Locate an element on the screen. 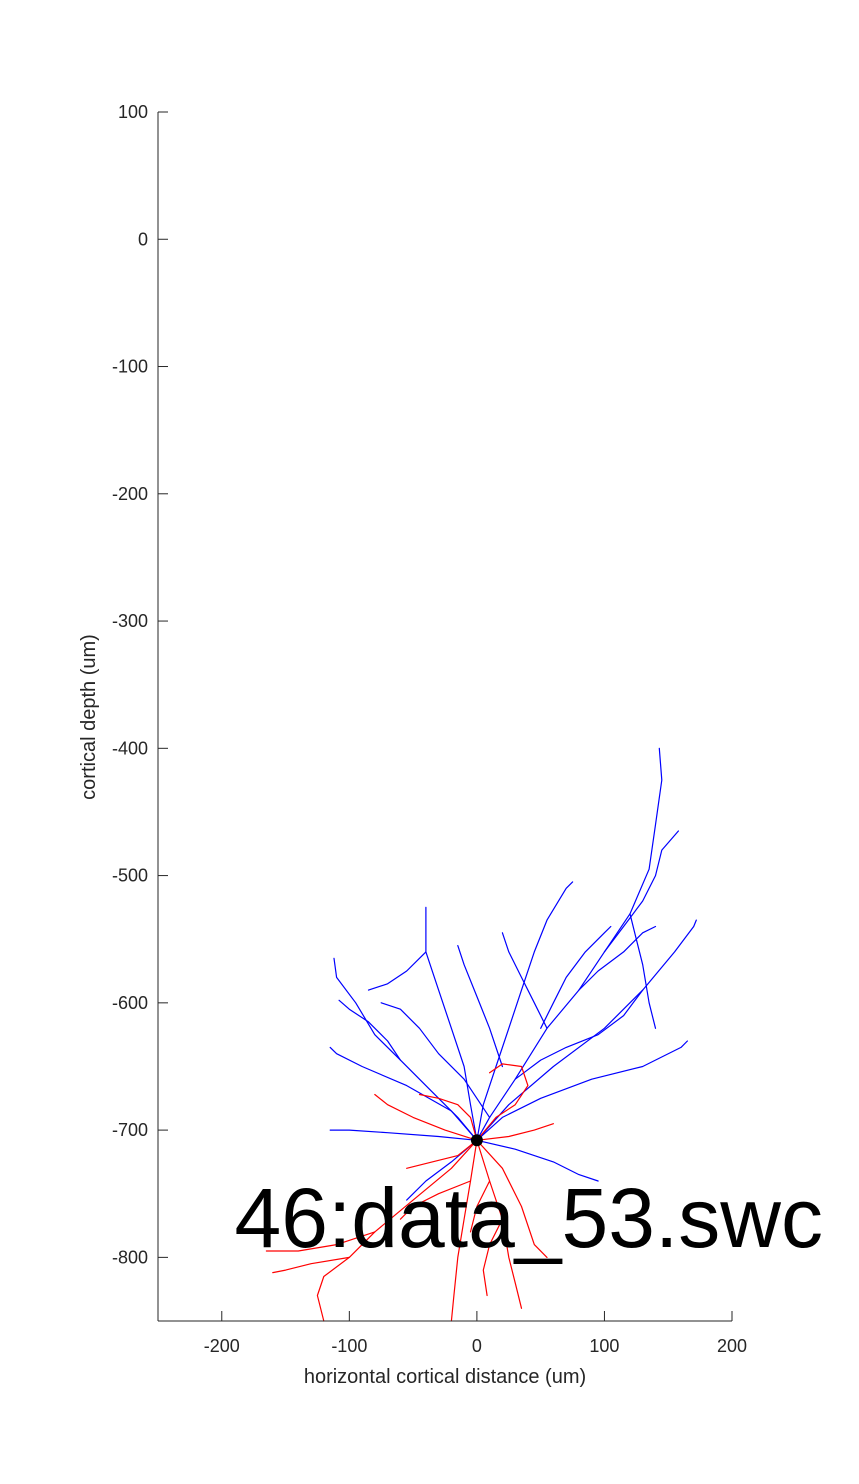 The height and width of the screenshot is (1484, 859). y-tick-label: 0 is located at coordinates (143, 239).